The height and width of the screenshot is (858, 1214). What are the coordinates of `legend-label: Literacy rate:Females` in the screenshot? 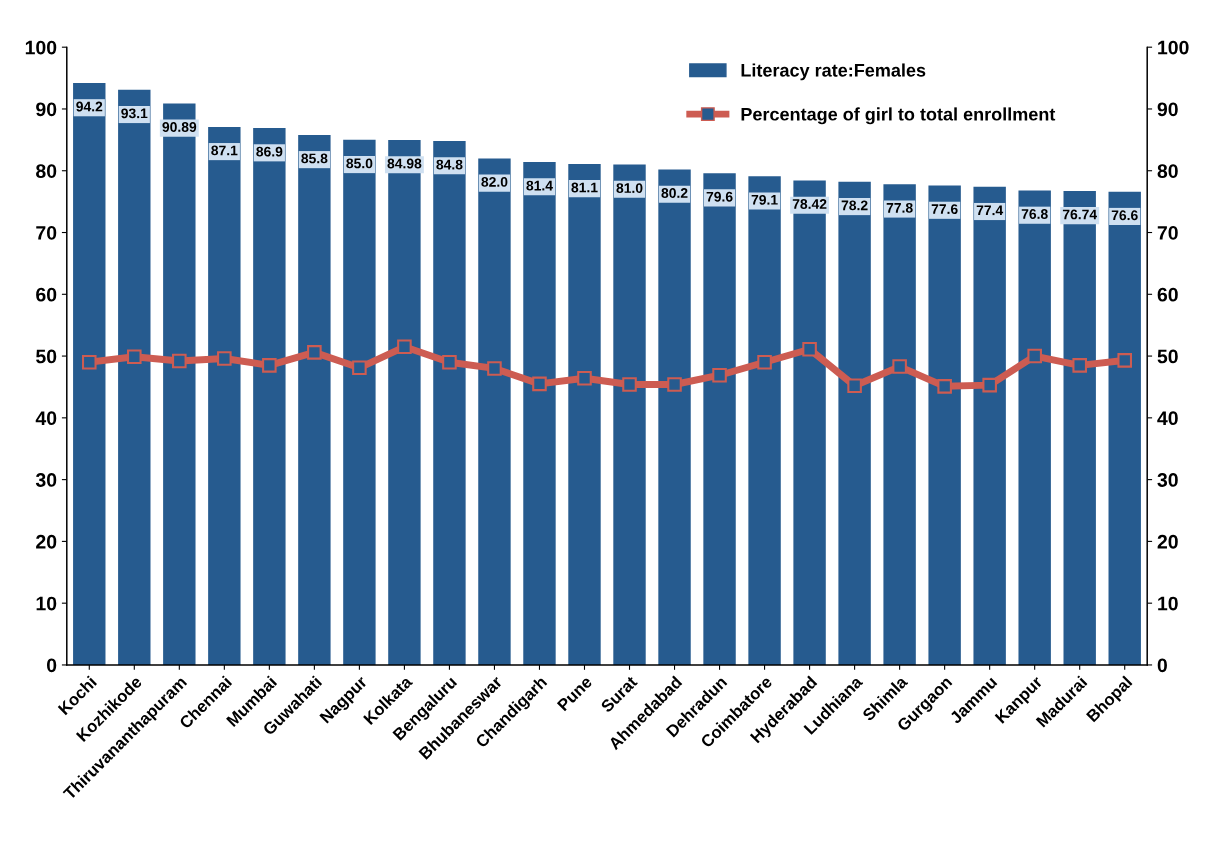 It's located at (833, 72).